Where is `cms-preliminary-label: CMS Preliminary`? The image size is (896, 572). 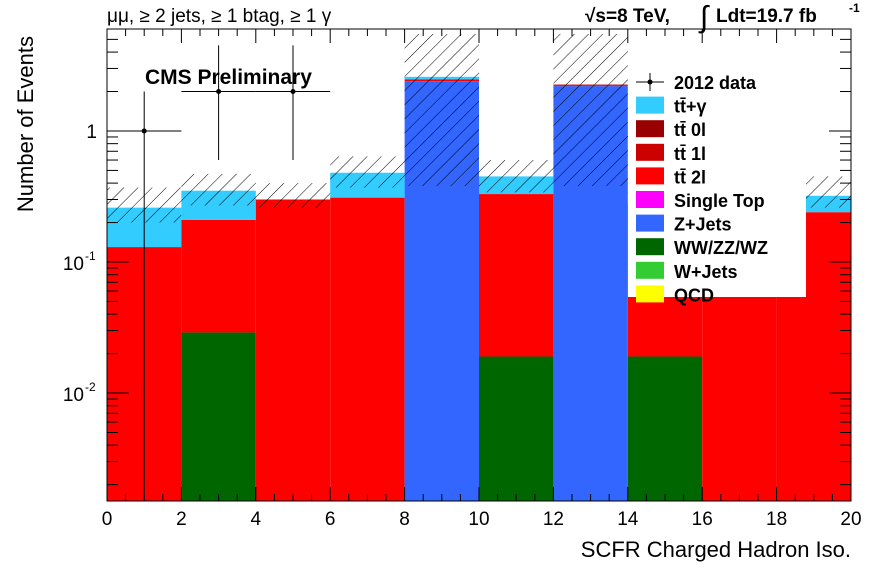 cms-preliminary-label: CMS Preliminary is located at coordinates (228, 77).